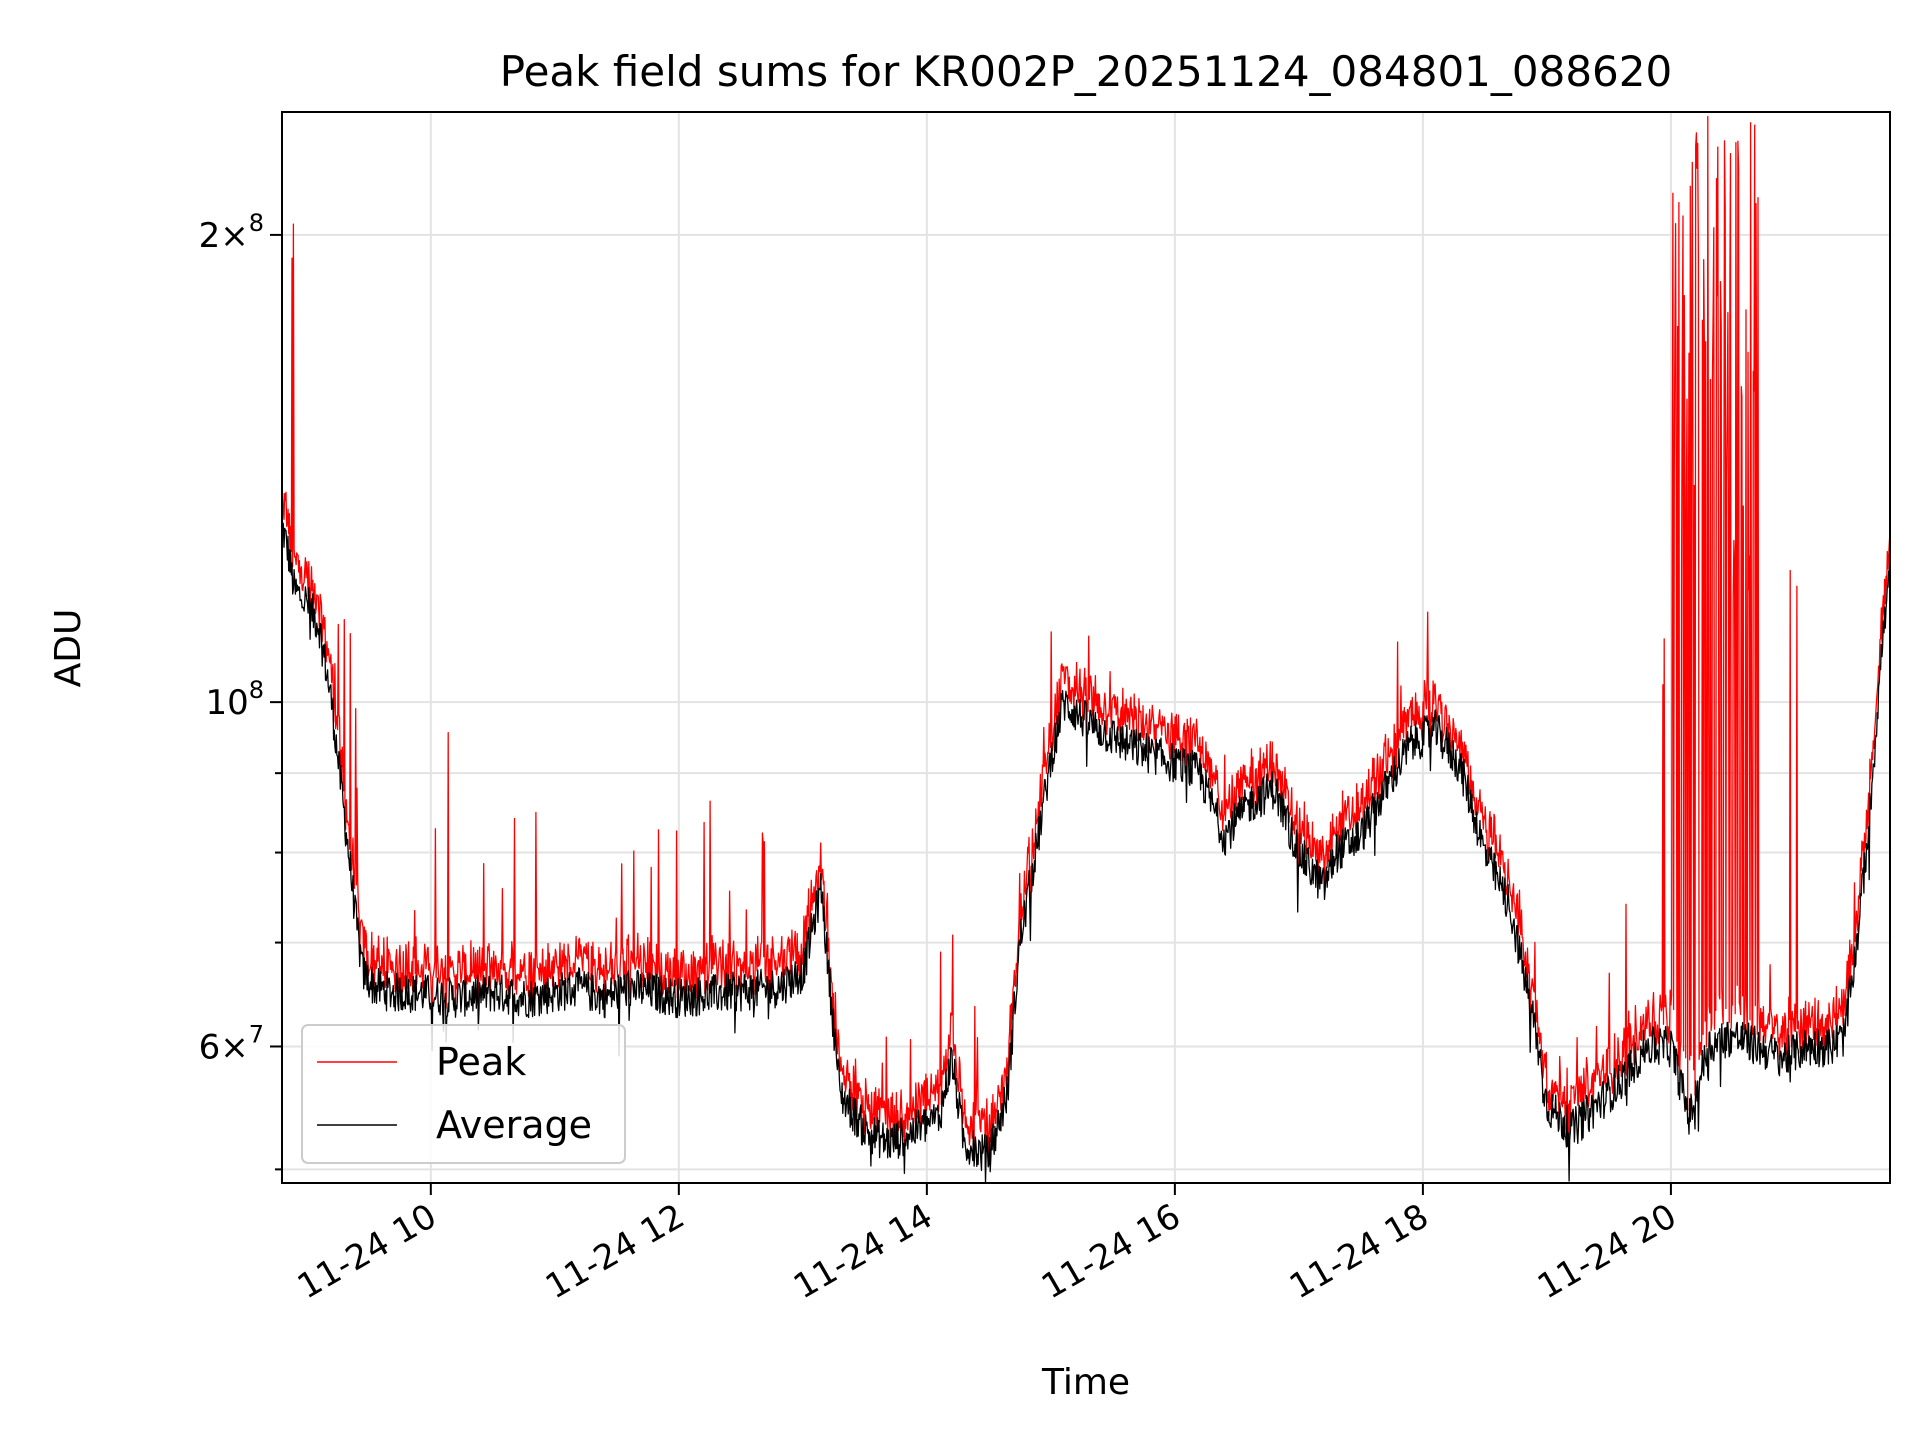 The height and width of the screenshot is (1440, 1920). Describe the element at coordinates (256, 1034) in the screenshot. I see `y-tick-exponent: 7` at that location.